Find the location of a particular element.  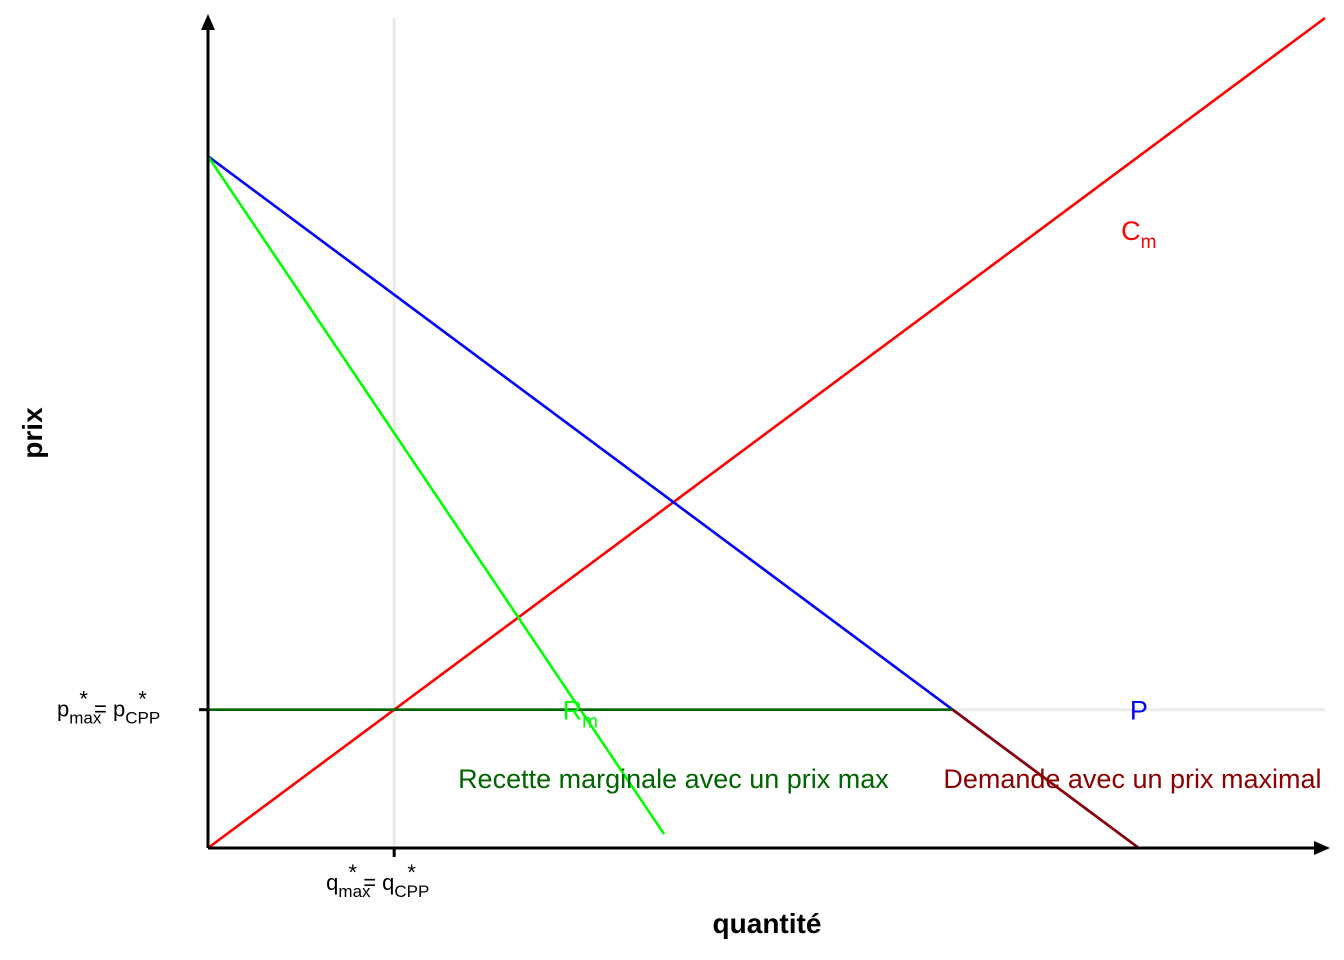

x-tick-label: qmax* = qCPP* is located at coordinates (377, 880).